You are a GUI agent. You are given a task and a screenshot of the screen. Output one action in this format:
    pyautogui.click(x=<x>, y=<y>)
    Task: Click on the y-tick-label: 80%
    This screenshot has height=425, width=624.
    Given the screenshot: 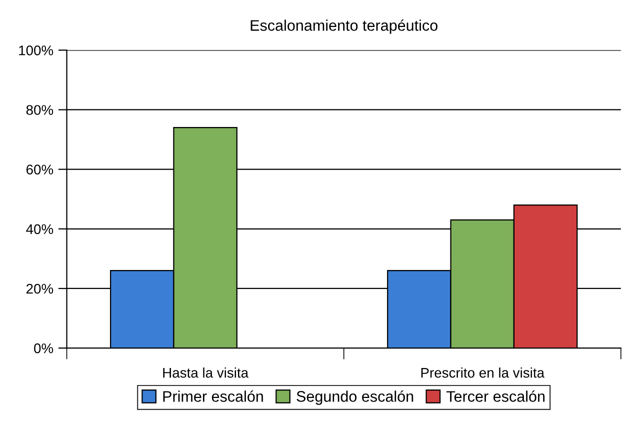 What is the action you would take?
    pyautogui.click(x=40, y=110)
    